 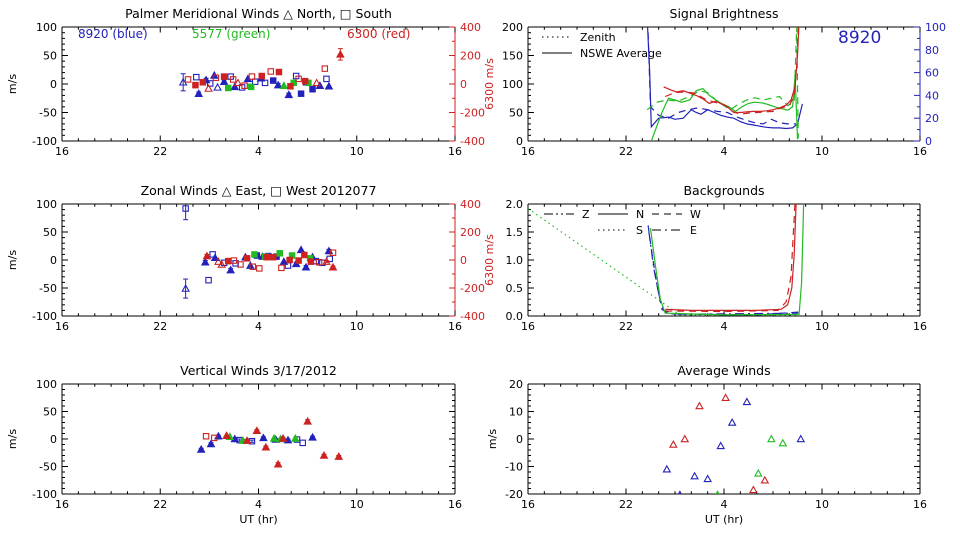 I want to click on legend-label: S, so click(x=639, y=230).